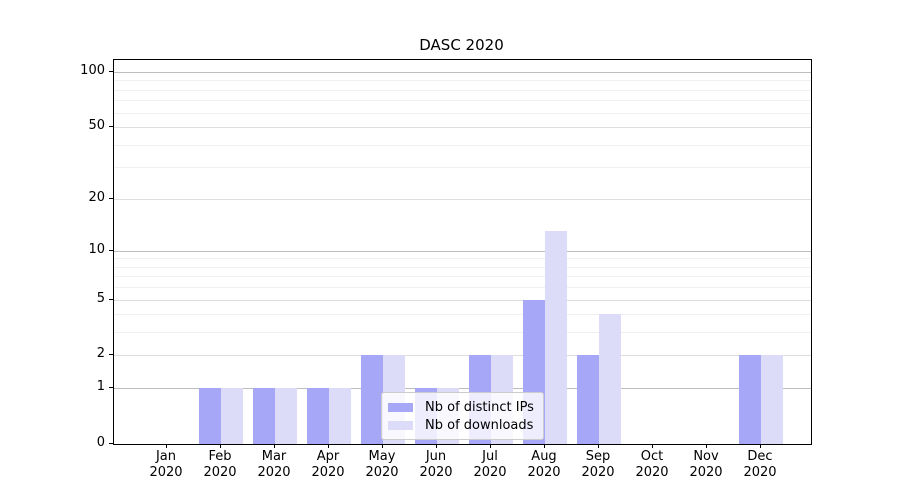 The image size is (900, 500). What do you see at coordinates (490, 464) in the screenshot?
I see `x-tick-label-7: Jul 2020` at bounding box center [490, 464].